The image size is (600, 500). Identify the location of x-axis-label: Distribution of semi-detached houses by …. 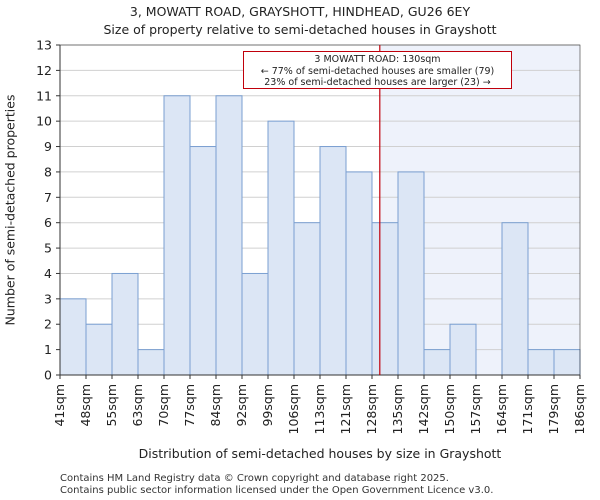
(320, 453).